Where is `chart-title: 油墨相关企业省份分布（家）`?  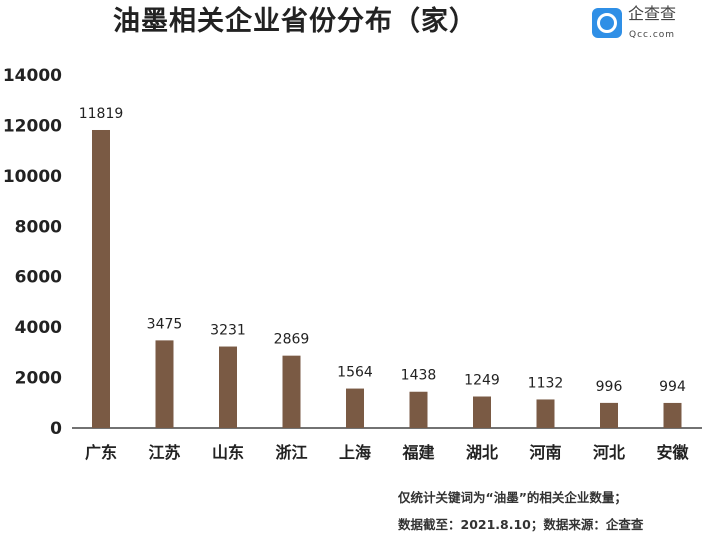 chart-title: 油墨相关企业省份分布（家） is located at coordinates (295, 21).